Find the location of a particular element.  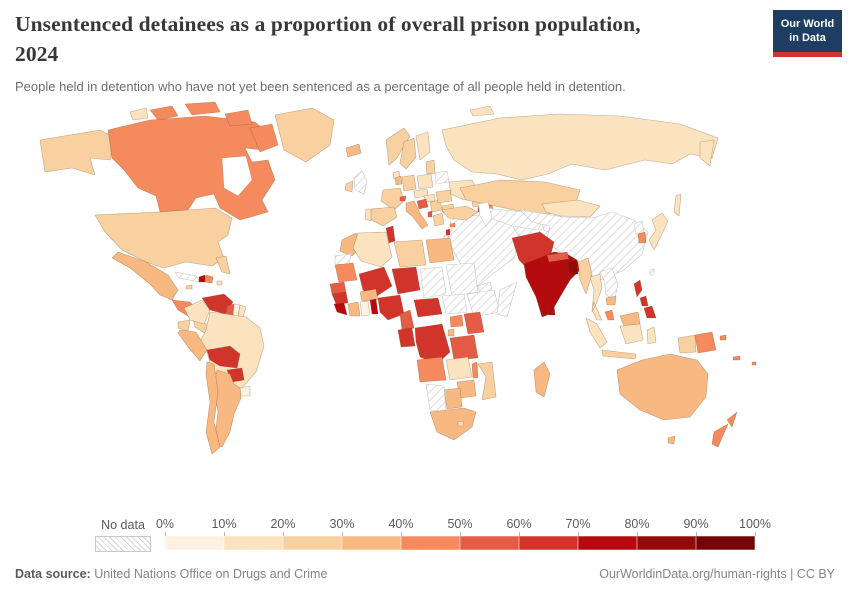

country-new-zealand is located at coordinates (724, 429).